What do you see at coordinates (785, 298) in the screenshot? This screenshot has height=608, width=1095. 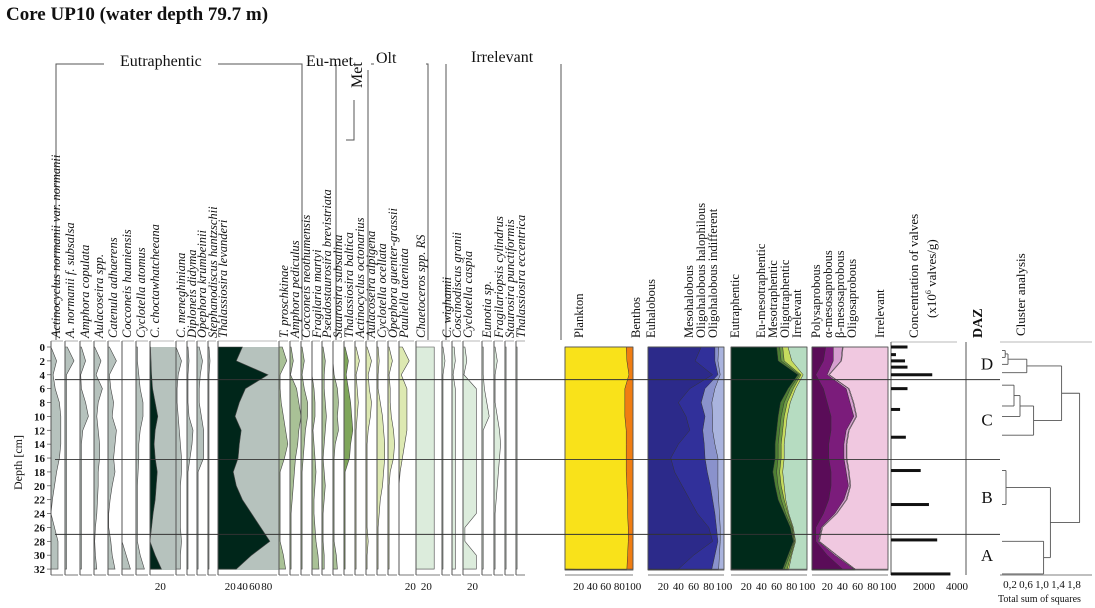 I see `eco-series-label: Oligotraphentic` at bounding box center [785, 298].